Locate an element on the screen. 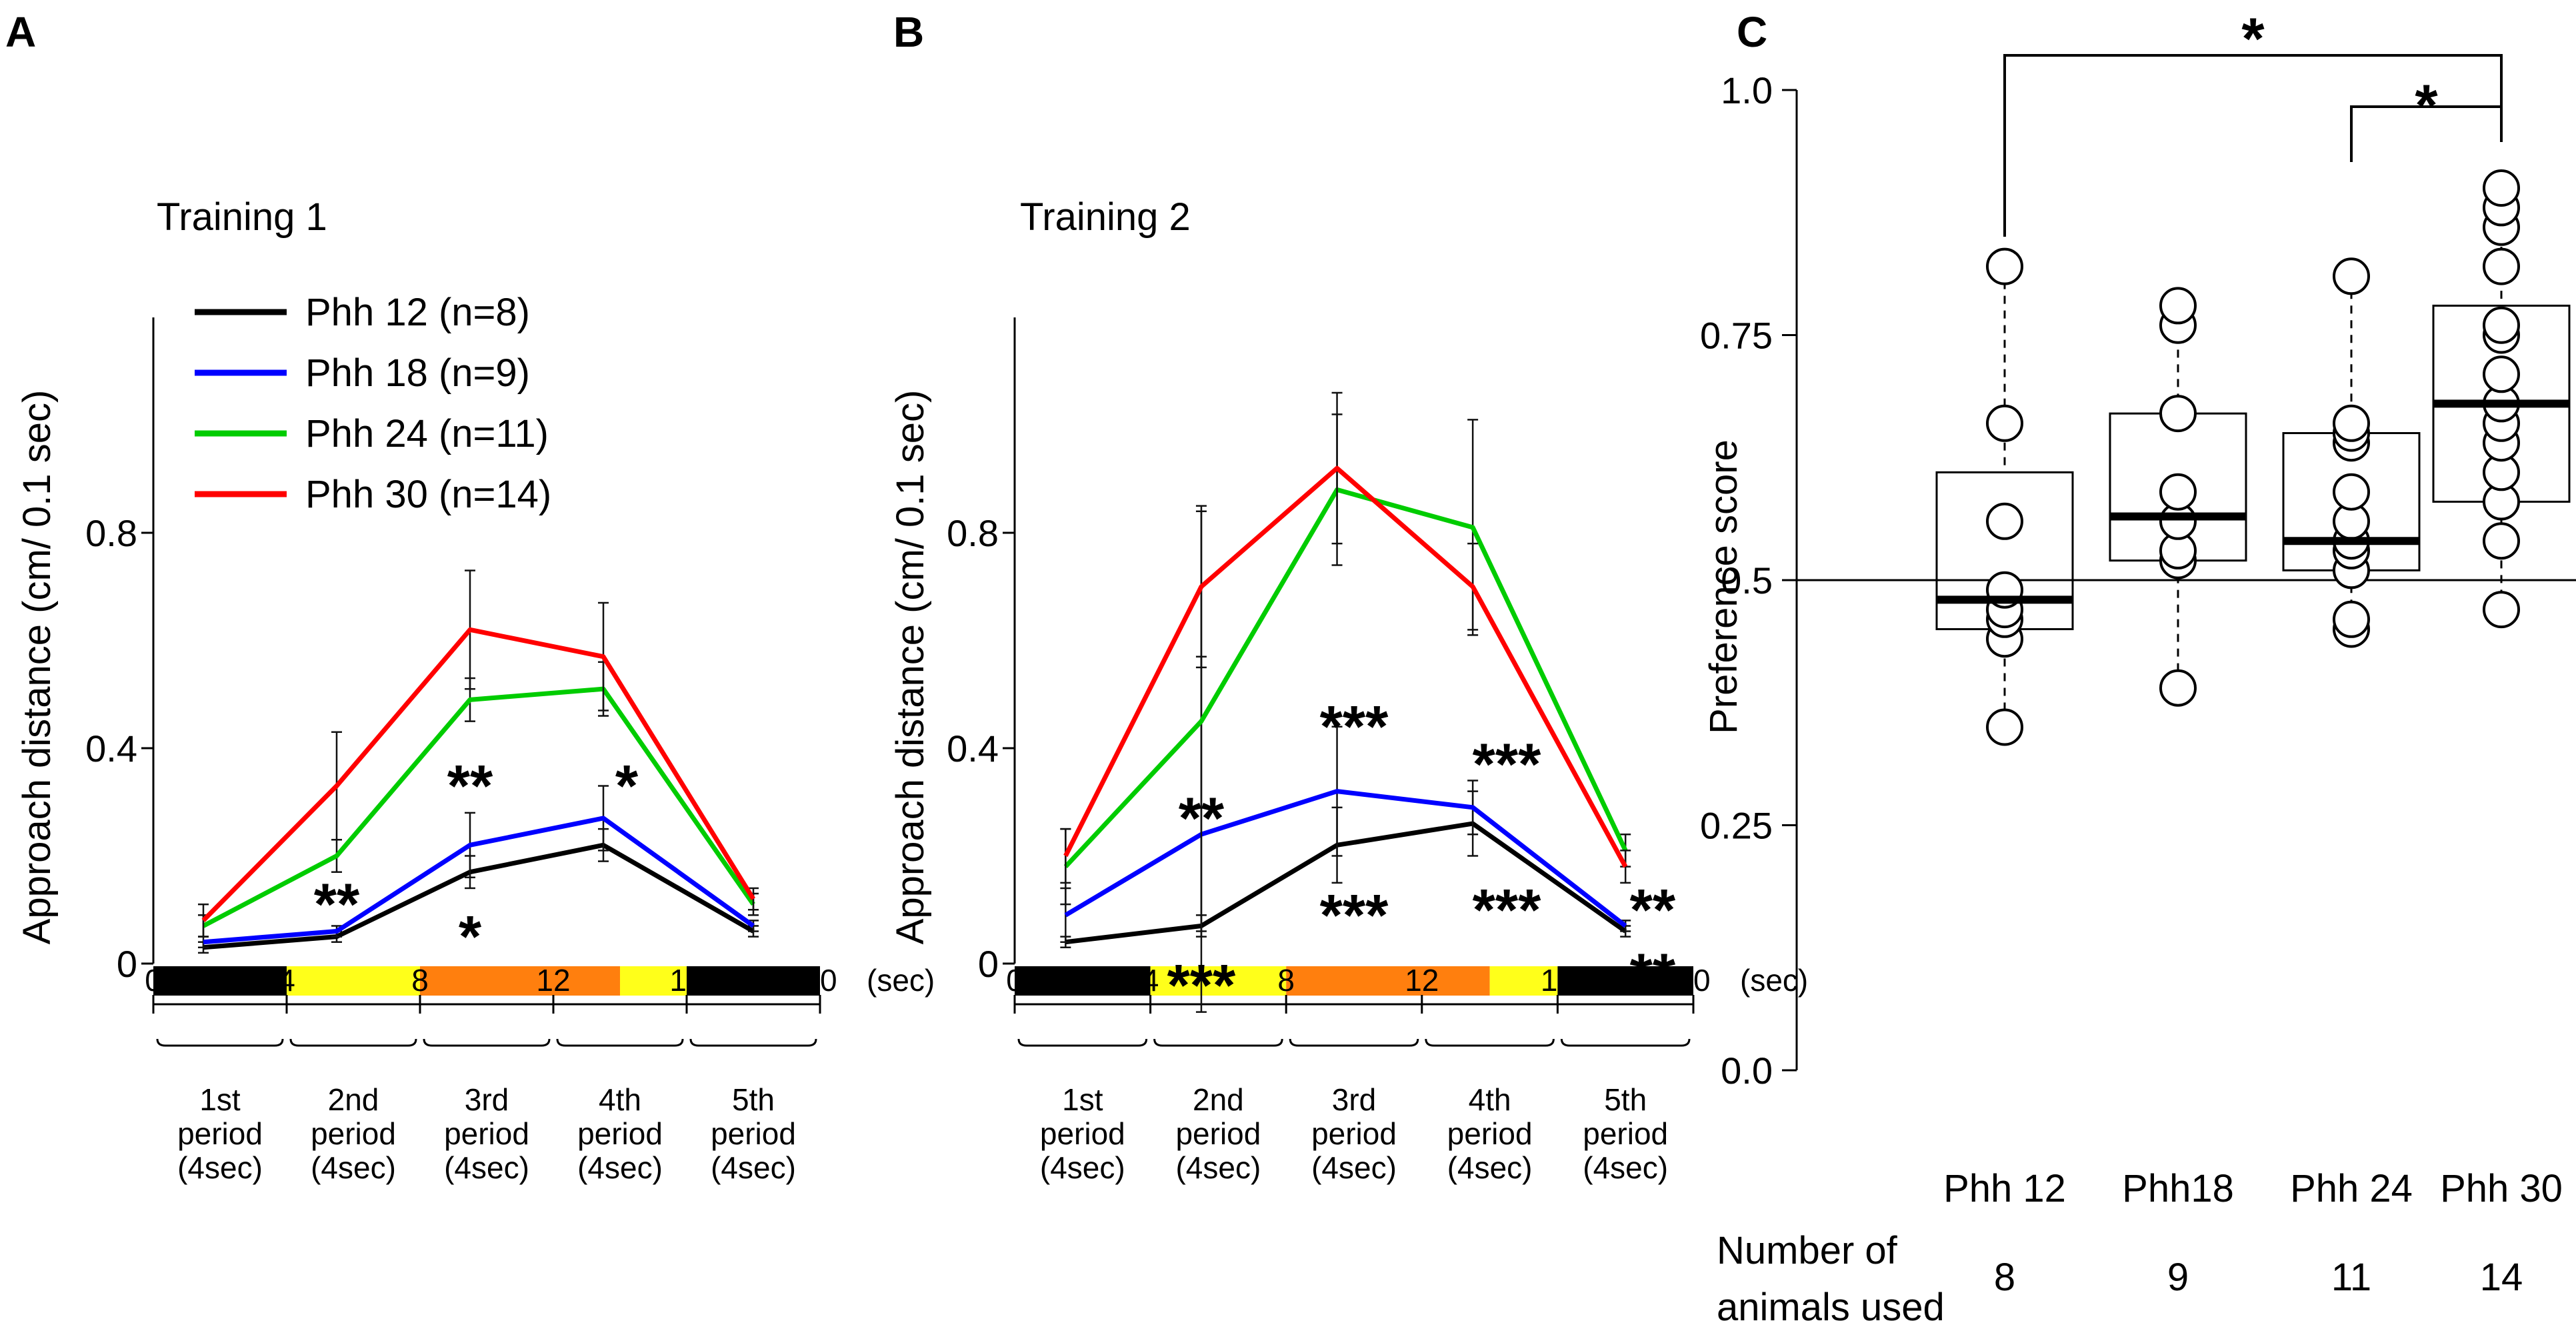 The image size is (2576, 1329). x-tick-label: 20 is located at coordinates (1693, 980).